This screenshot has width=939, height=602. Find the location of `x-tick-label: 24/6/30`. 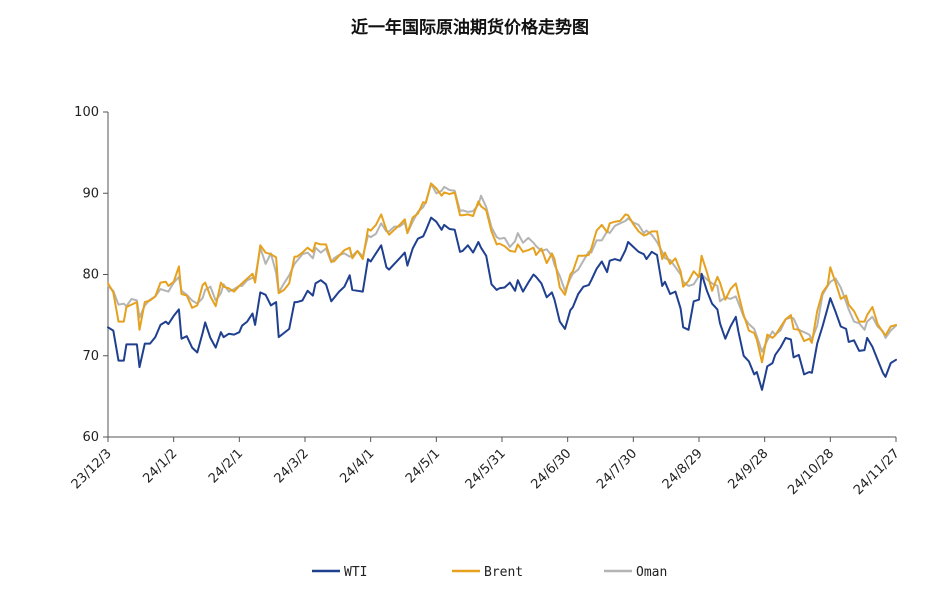

x-tick-label: 24/6/30 is located at coordinates (551, 469).